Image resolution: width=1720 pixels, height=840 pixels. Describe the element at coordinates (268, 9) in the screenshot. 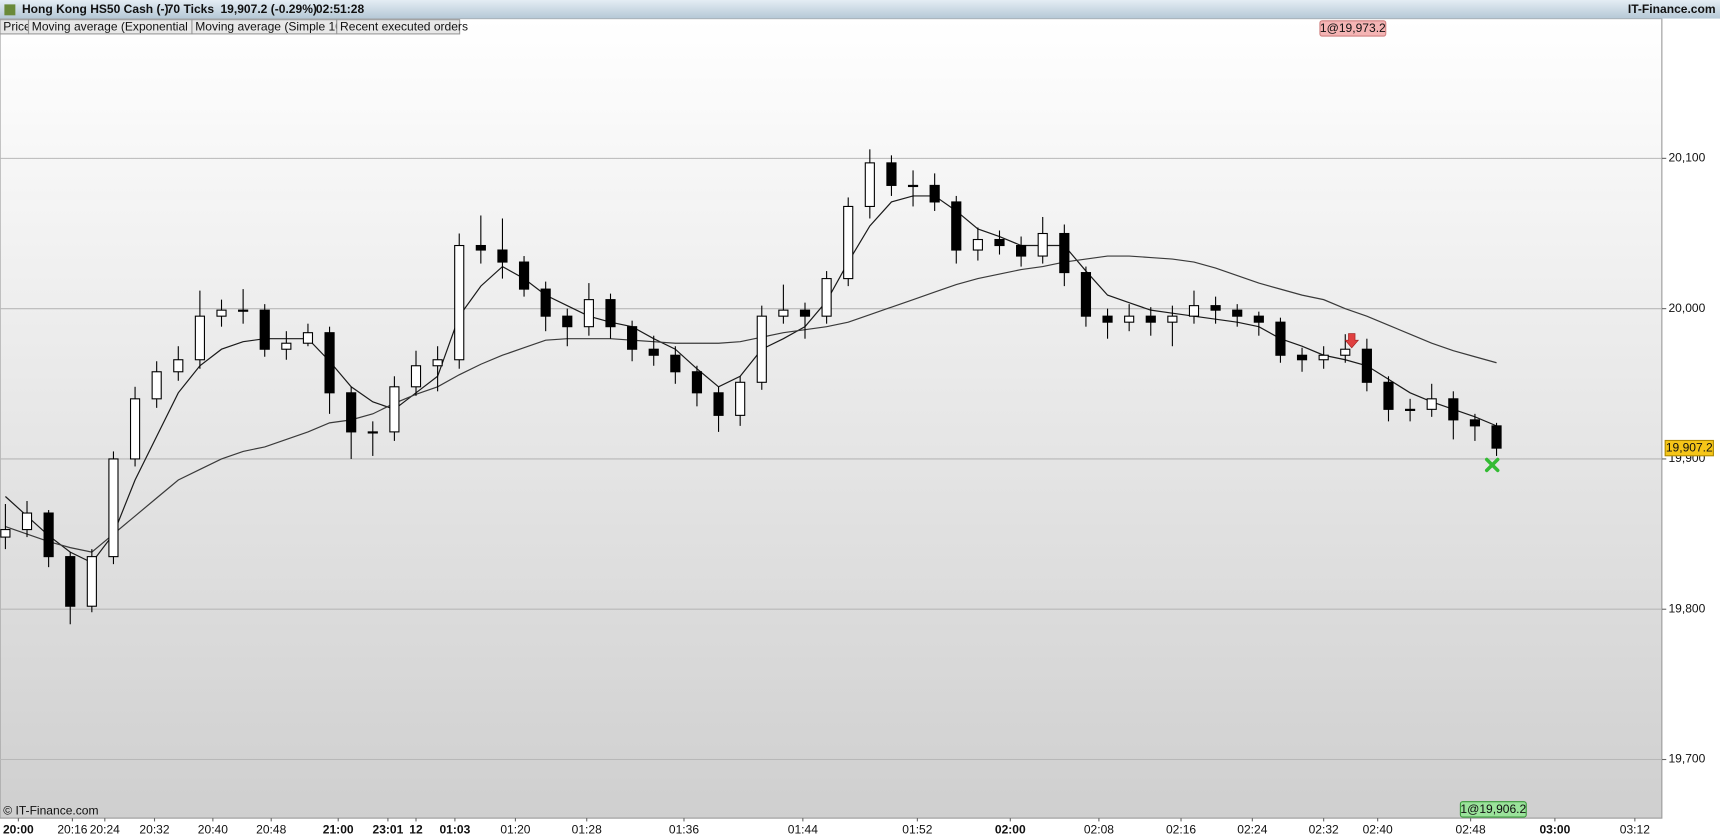

I see `quote: 19,907.2 (-0.29%)` at that location.